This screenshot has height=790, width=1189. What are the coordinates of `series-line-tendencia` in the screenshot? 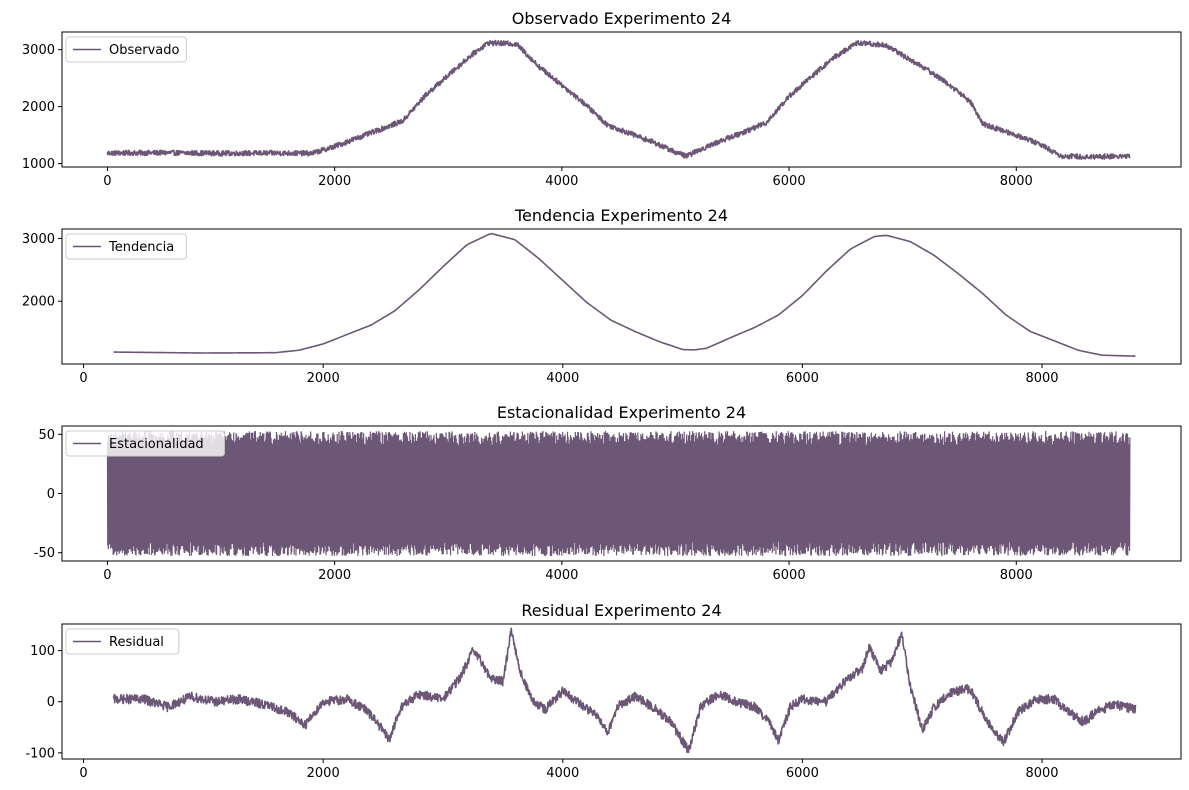 It's located at (624, 294).